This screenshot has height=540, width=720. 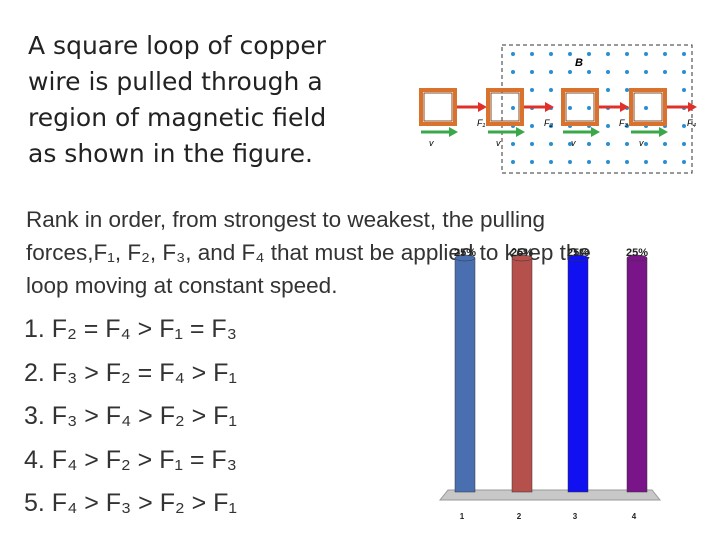 What do you see at coordinates (130, 372) in the screenshot?
I see `answer-option: 2. F₃ > F₂ = F₄ > F₁` at bounding box center [130, 372].